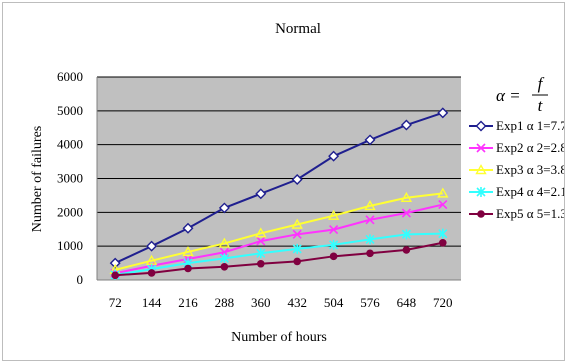 This screenshot has width=567, height=363. Describe the element at coordinates (508, 95) in the screenshot. I see `formula-lhs: α =` at that location.